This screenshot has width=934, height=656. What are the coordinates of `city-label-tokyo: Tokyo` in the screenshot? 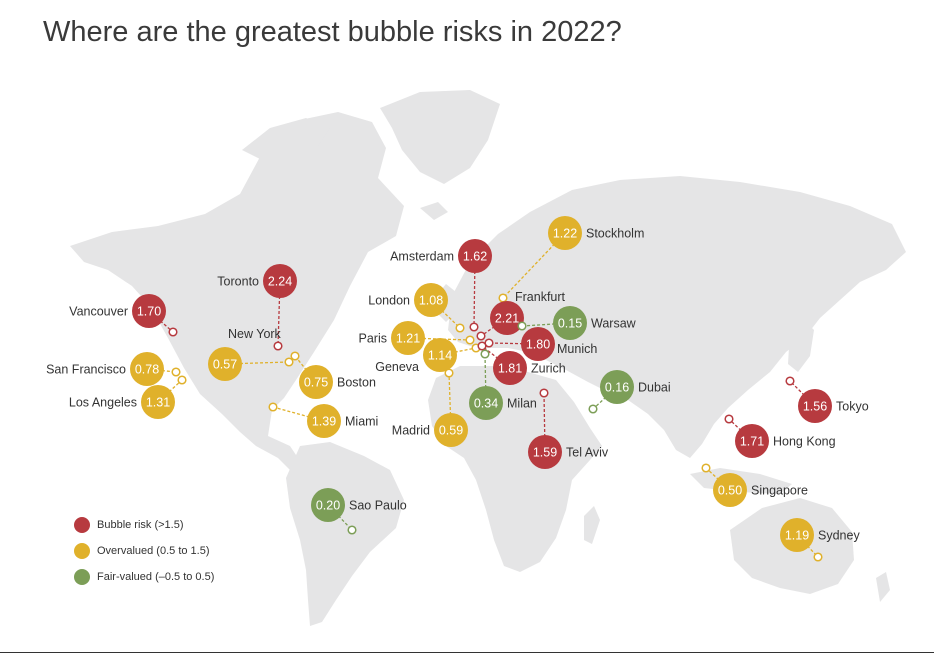 It's located at (852, 407).